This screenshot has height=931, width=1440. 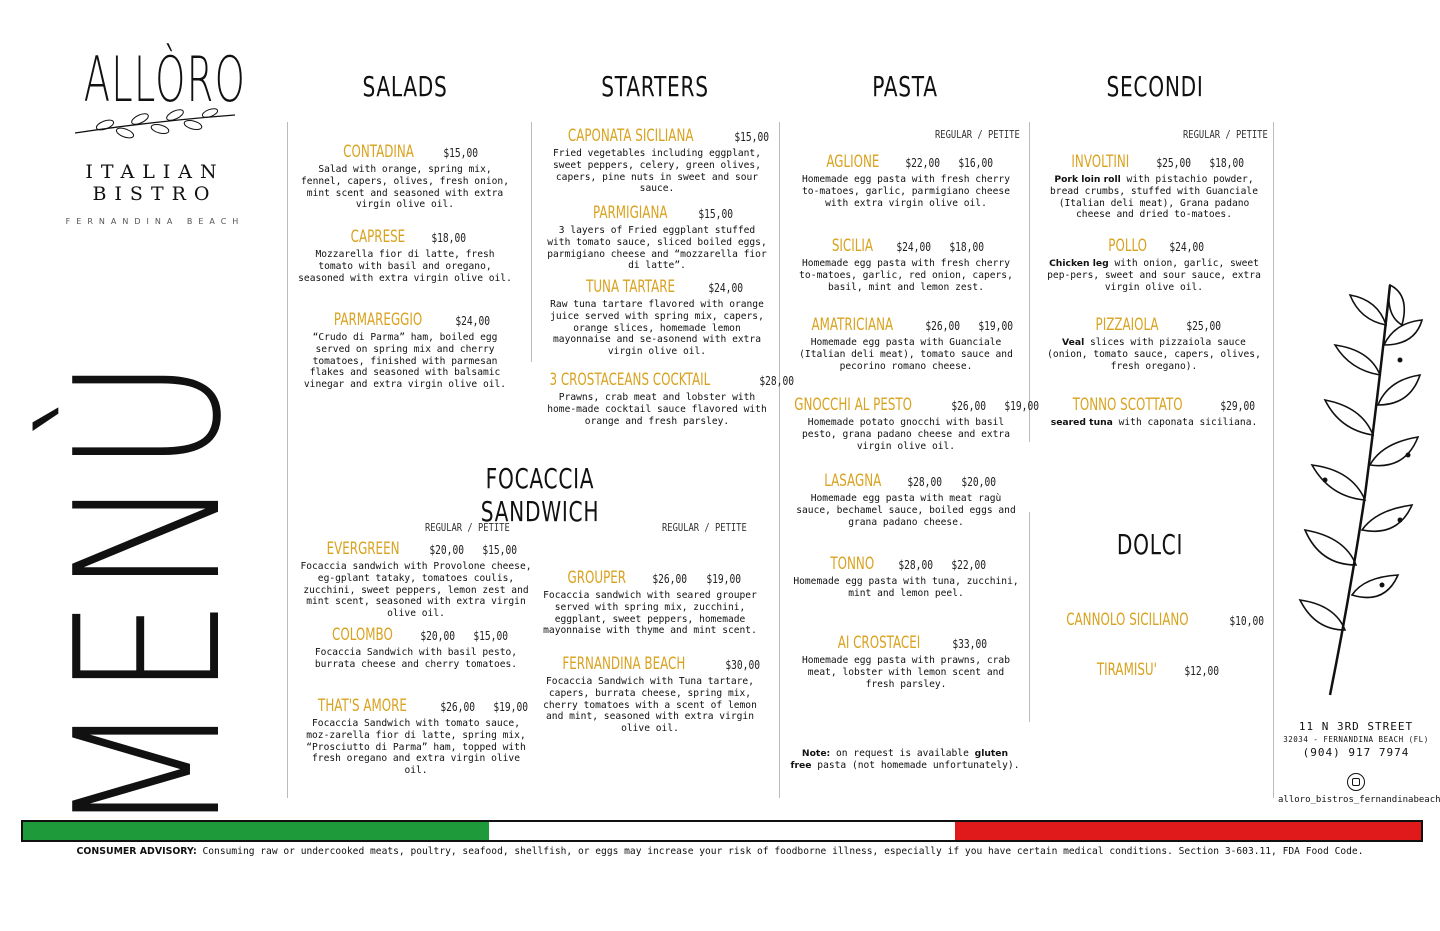 What do you see at coordinates (1100, 162) in the screenshot?
I see `item-name: INVOLTINI` at bounding box center [1100, 162].